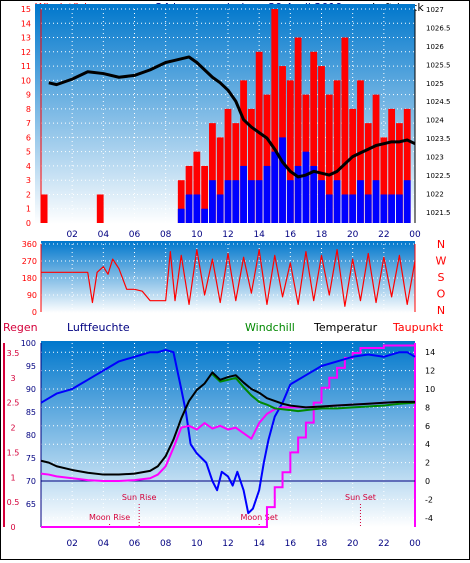 The width and height of the screenshot is (470, 563). What do you see at coordinates (109, 517) in the screenshot?
I see `annotation-label: Moon Rise` at bounding box center [109, 517].